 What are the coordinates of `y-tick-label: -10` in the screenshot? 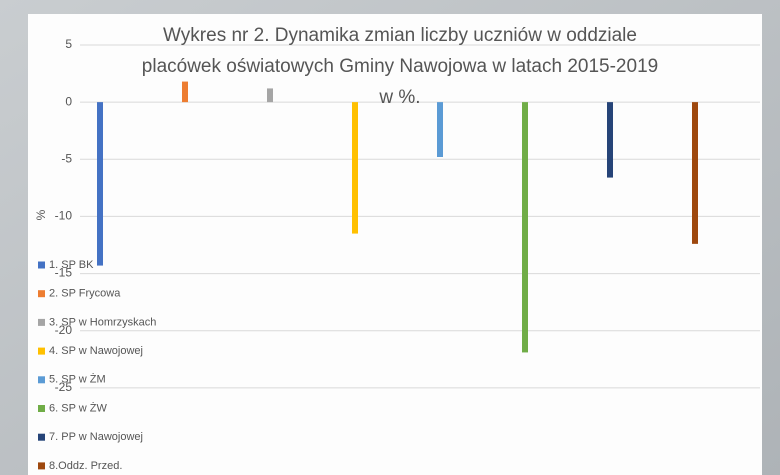 It's located at (64, 216).